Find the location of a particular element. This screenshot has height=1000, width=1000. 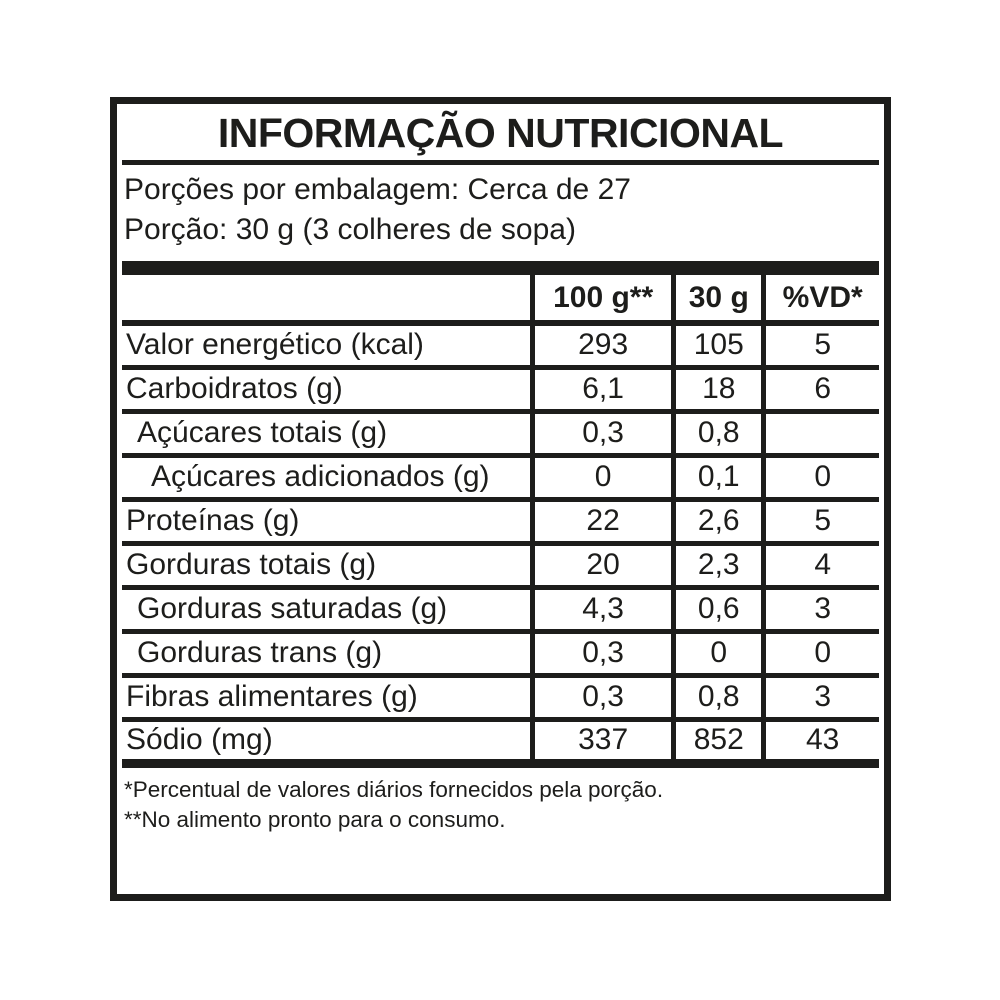

servings-per-package-line: Porções por embalagem: Cerca de 27 is located at coordinates (377, 190).